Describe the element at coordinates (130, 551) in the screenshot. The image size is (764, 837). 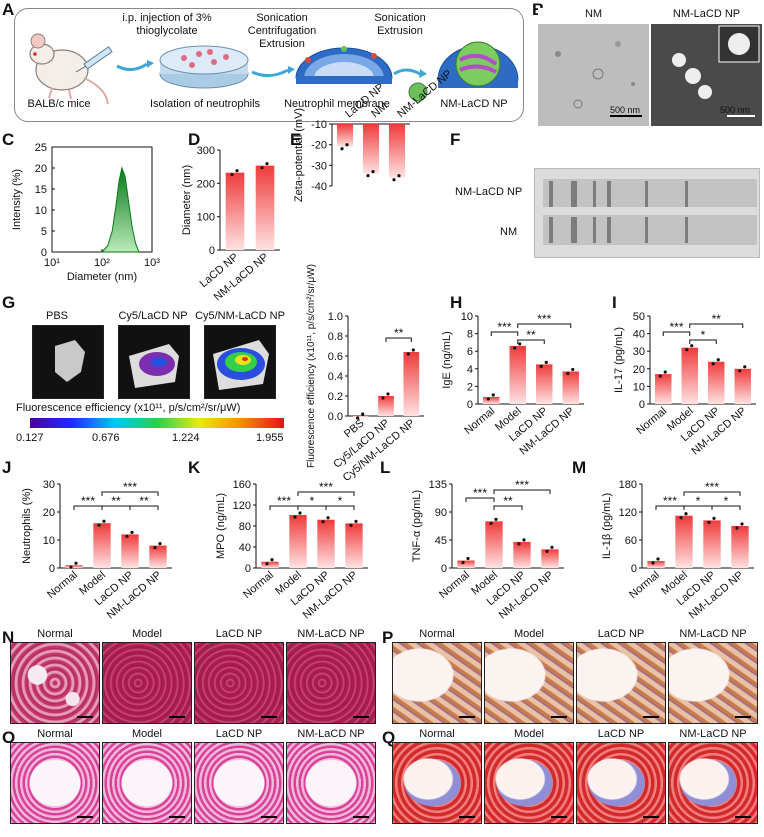
I see `chart-J-bar` at that location.